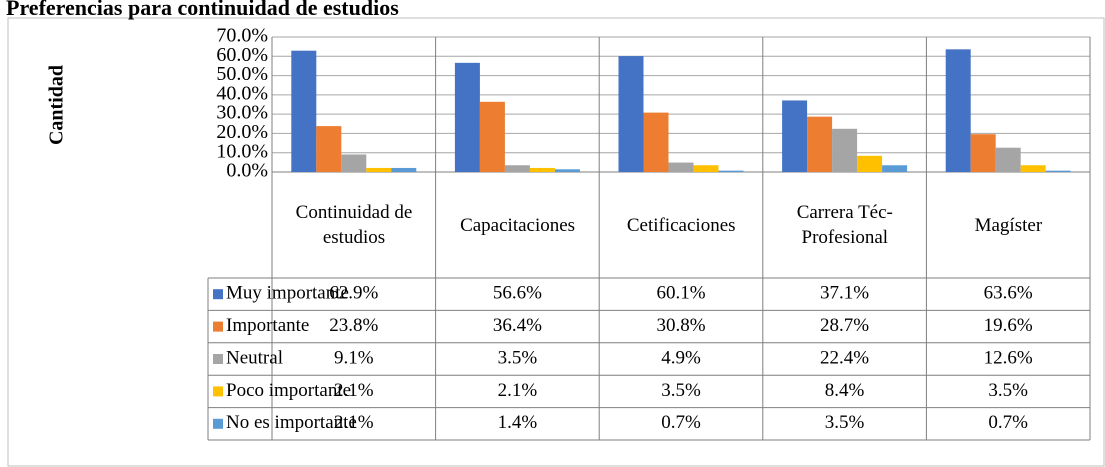 The width and height of the screenshot is (1105, 467). I want to click on table-value: 60.1%, so click(680, 293).